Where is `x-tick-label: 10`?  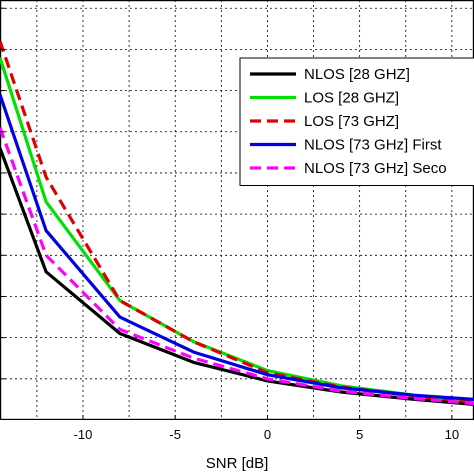
x-tick-label: 10 is located at coordinates (452, 434).